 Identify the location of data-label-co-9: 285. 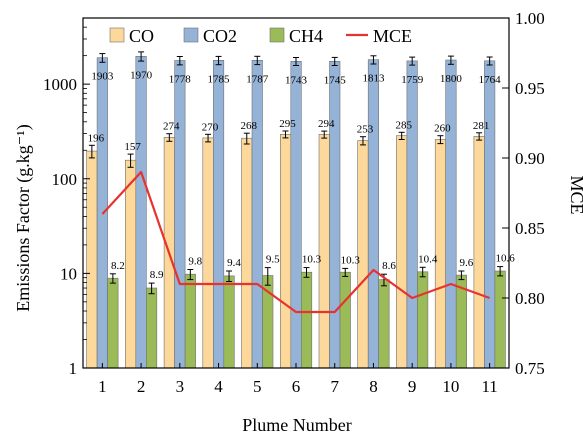
(403, 125).